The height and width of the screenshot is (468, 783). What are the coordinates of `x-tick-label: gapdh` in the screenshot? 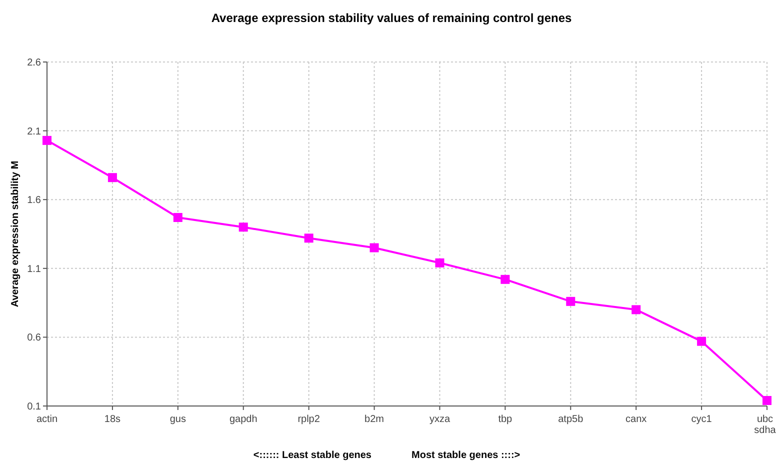 It's located at (243, 419).